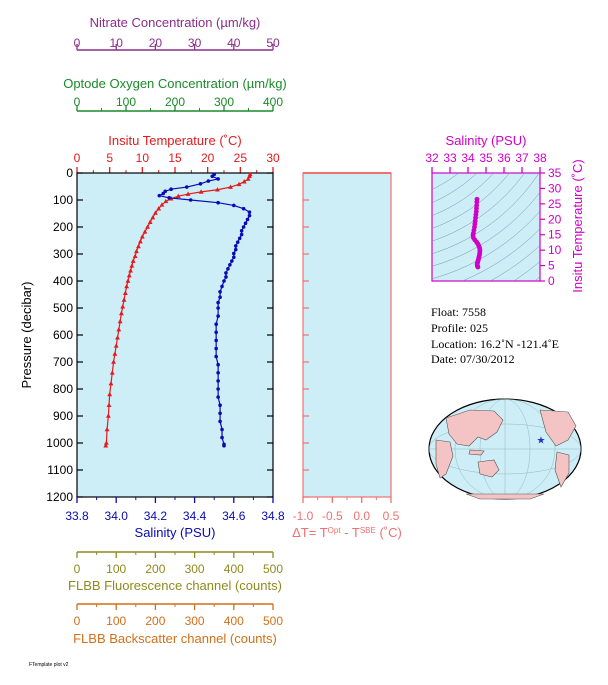  I want to click on ts-point, so click(478, 267).